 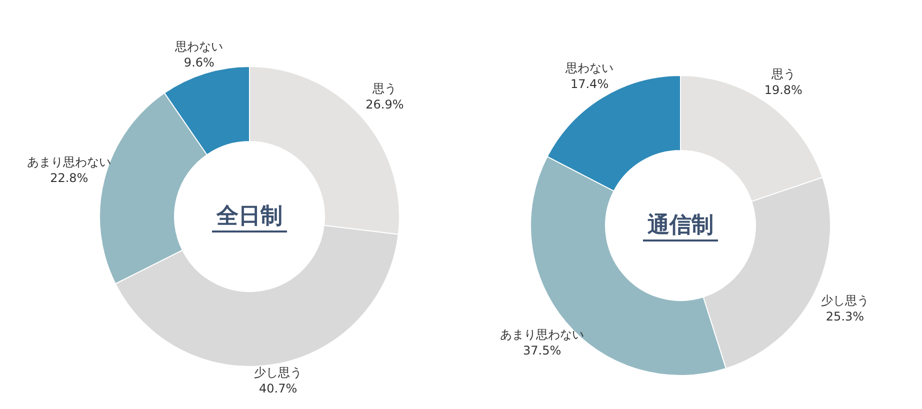 I want to click on data-label: 22.8%, so click(x=69, y=178).